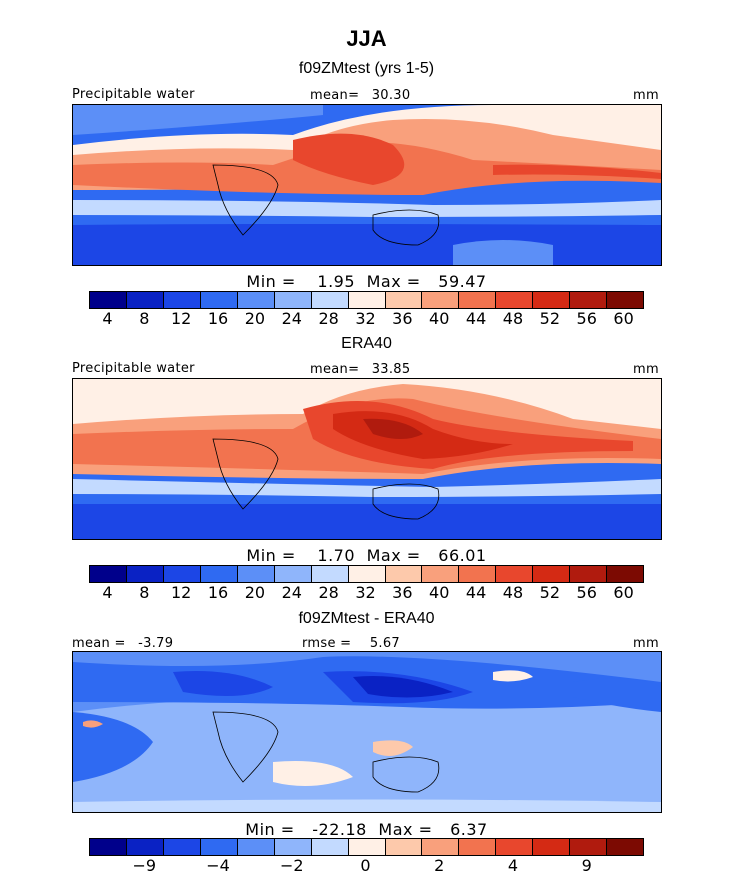  I want to click on panel2-mean-label: mean=, so click(335, 369).